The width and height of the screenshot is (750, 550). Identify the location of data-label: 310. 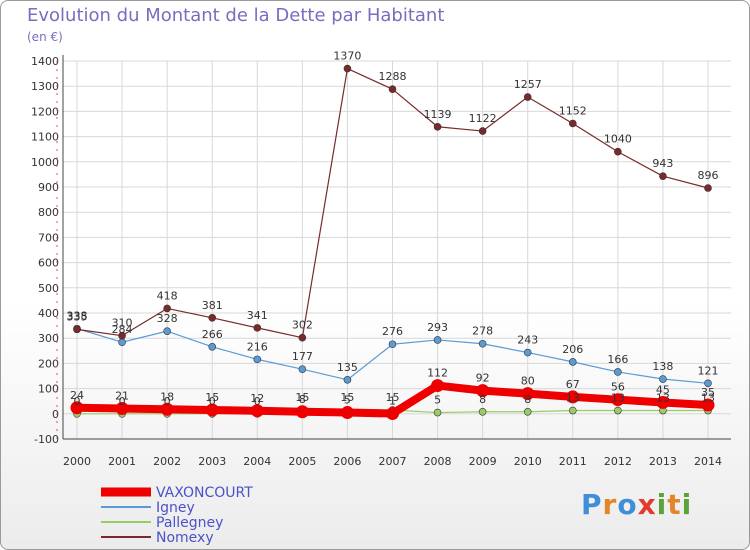
(122, 323).